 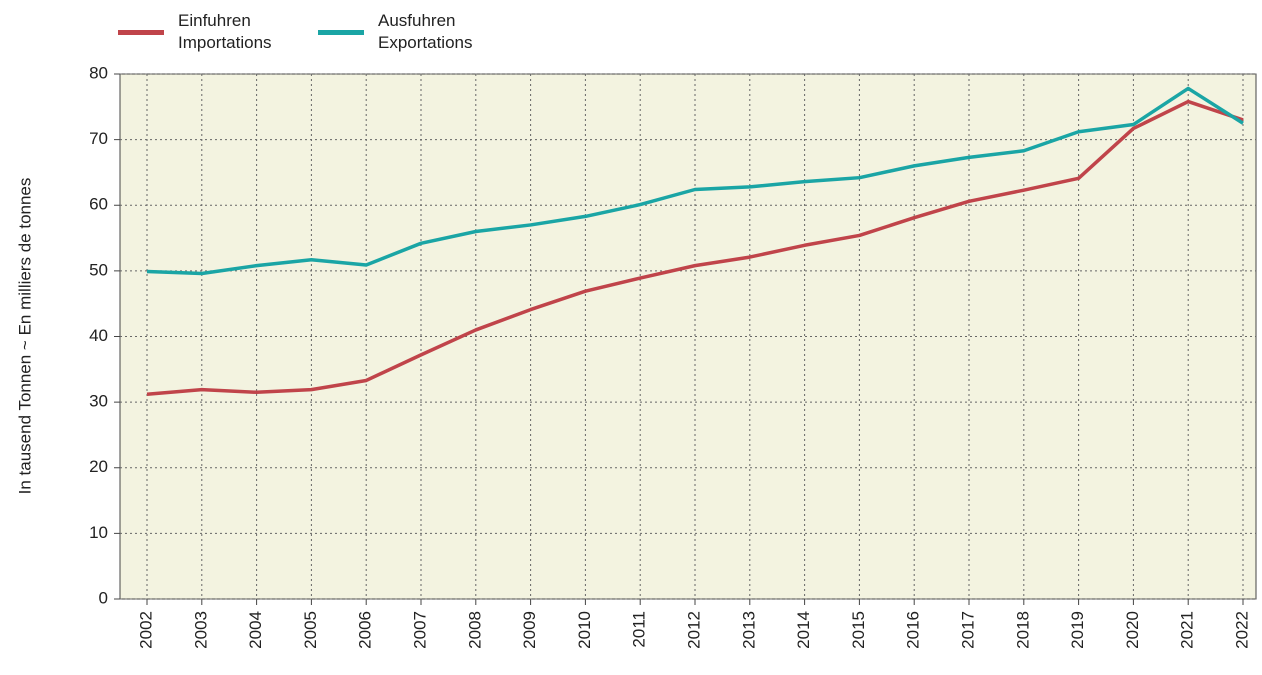 I want to click on x-tick-label: 2019, so click(x=1077, y=630).